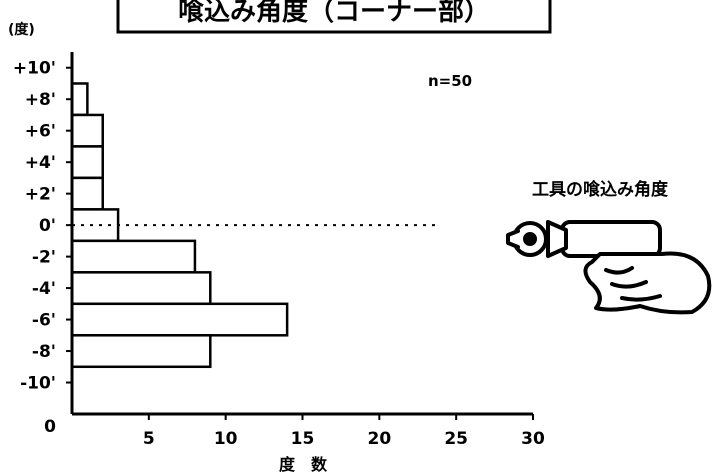  I want to click on x-tick-label-1: 10, so click(226, 439).